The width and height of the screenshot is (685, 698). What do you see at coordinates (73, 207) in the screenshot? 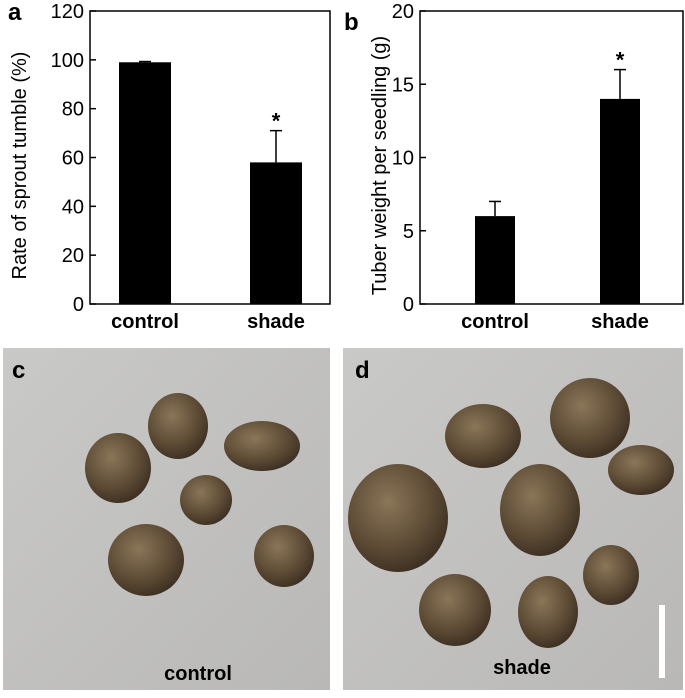
I see `y-tick-label: 40` at bounding box center [73, 207].